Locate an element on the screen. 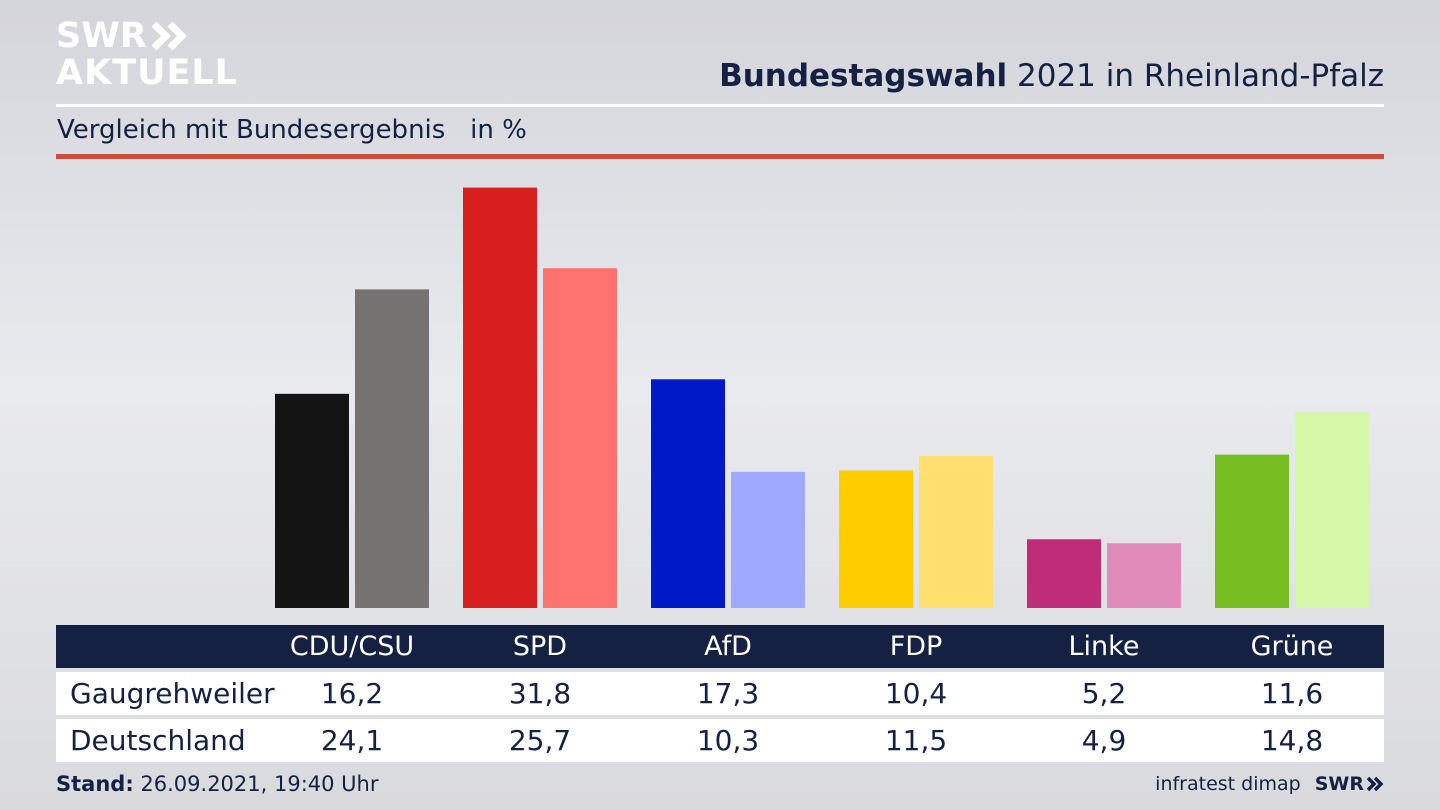 This screenshot has width=1440, height=810. swr-aktuell-logo: SWR AKTUELL is located at coordinates (147, 54).